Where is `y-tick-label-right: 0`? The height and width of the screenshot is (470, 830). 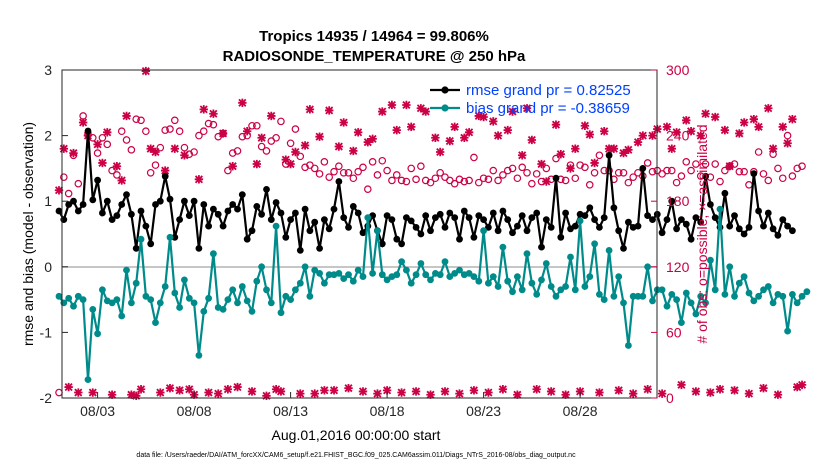
y-tick-label-right: 0 is located at coordinates (670, 398).